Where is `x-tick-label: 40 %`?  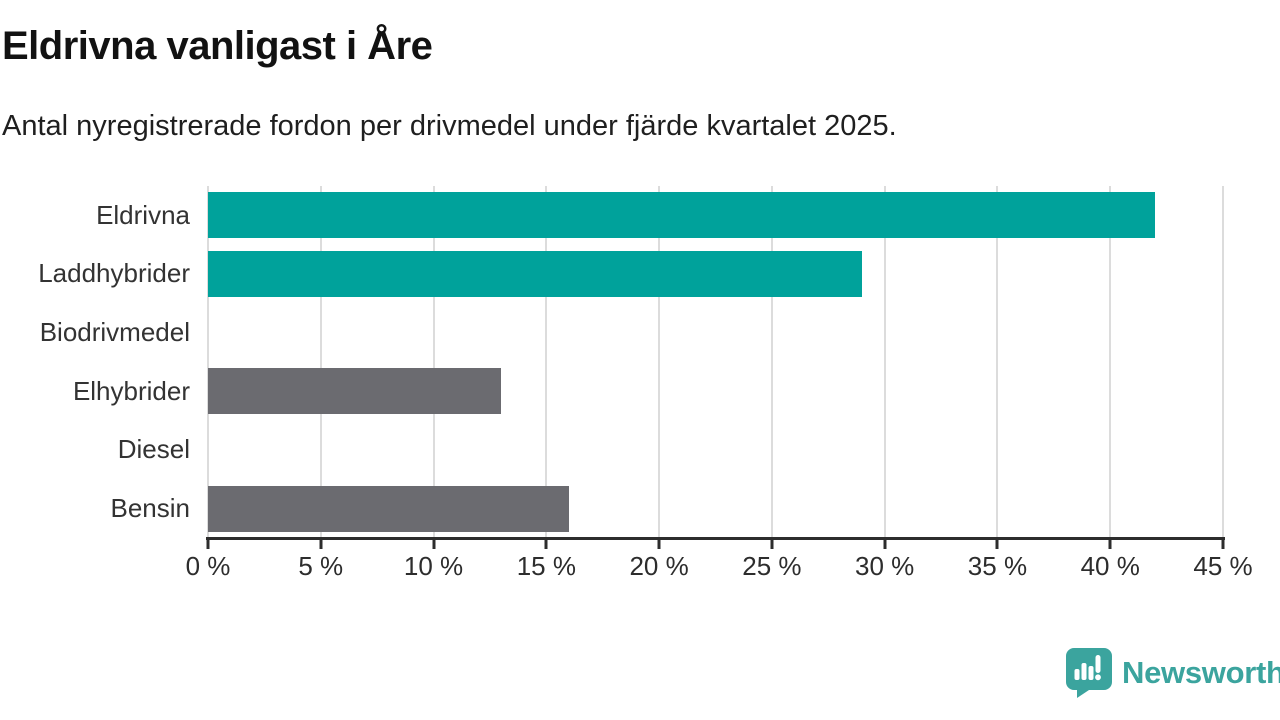 x-tick-label: 40 % is located at coordinates (1110, 566).